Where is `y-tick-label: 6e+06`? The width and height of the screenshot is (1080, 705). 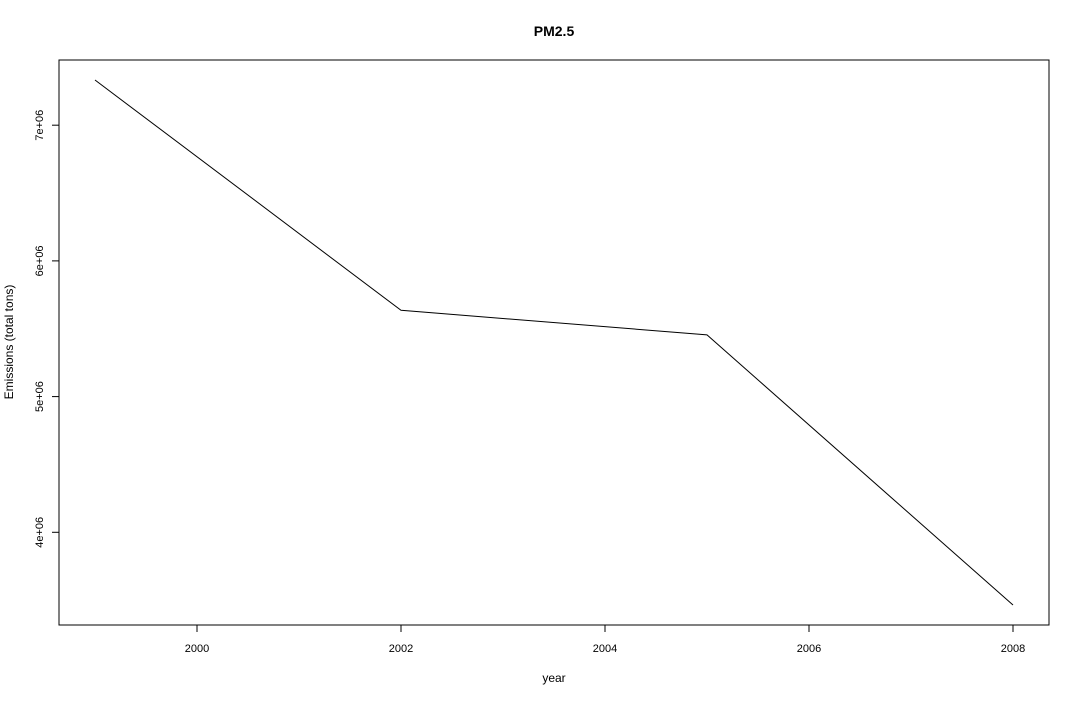
y-tick-label: 6e+06 is located at coordinates (40, 260).